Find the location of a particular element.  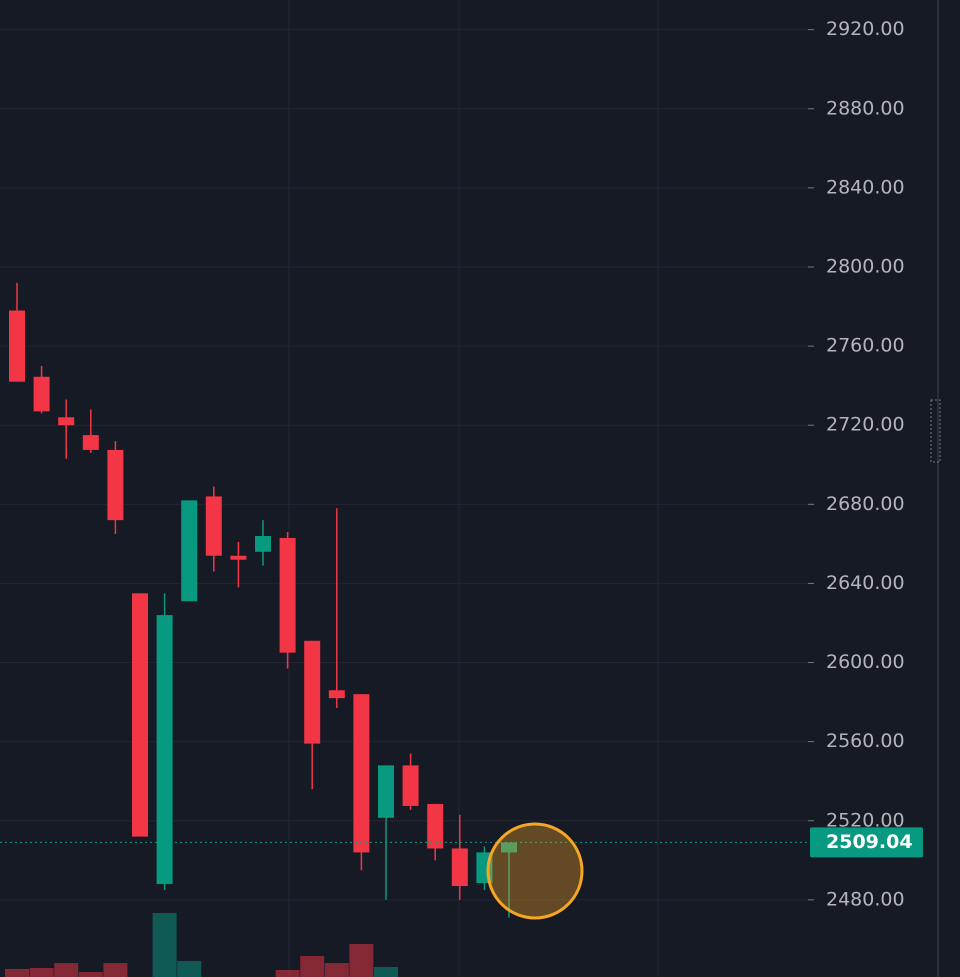

y-tick-label: 2720.00 is located at coordinates (865, 425).